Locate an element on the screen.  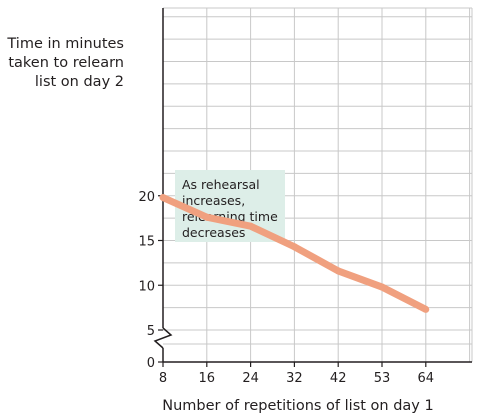
annotation-line-1: As rehearsal is located at coordinates (221, 184).